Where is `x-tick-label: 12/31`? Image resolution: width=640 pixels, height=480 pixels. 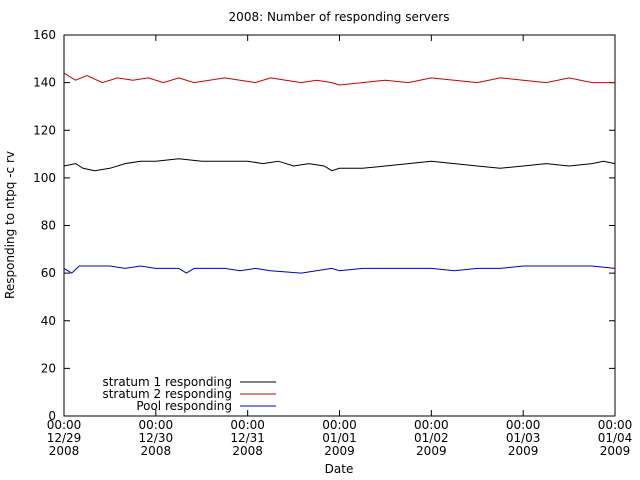
x-tick-label: 12/31 is located at coordinates (247, 438).